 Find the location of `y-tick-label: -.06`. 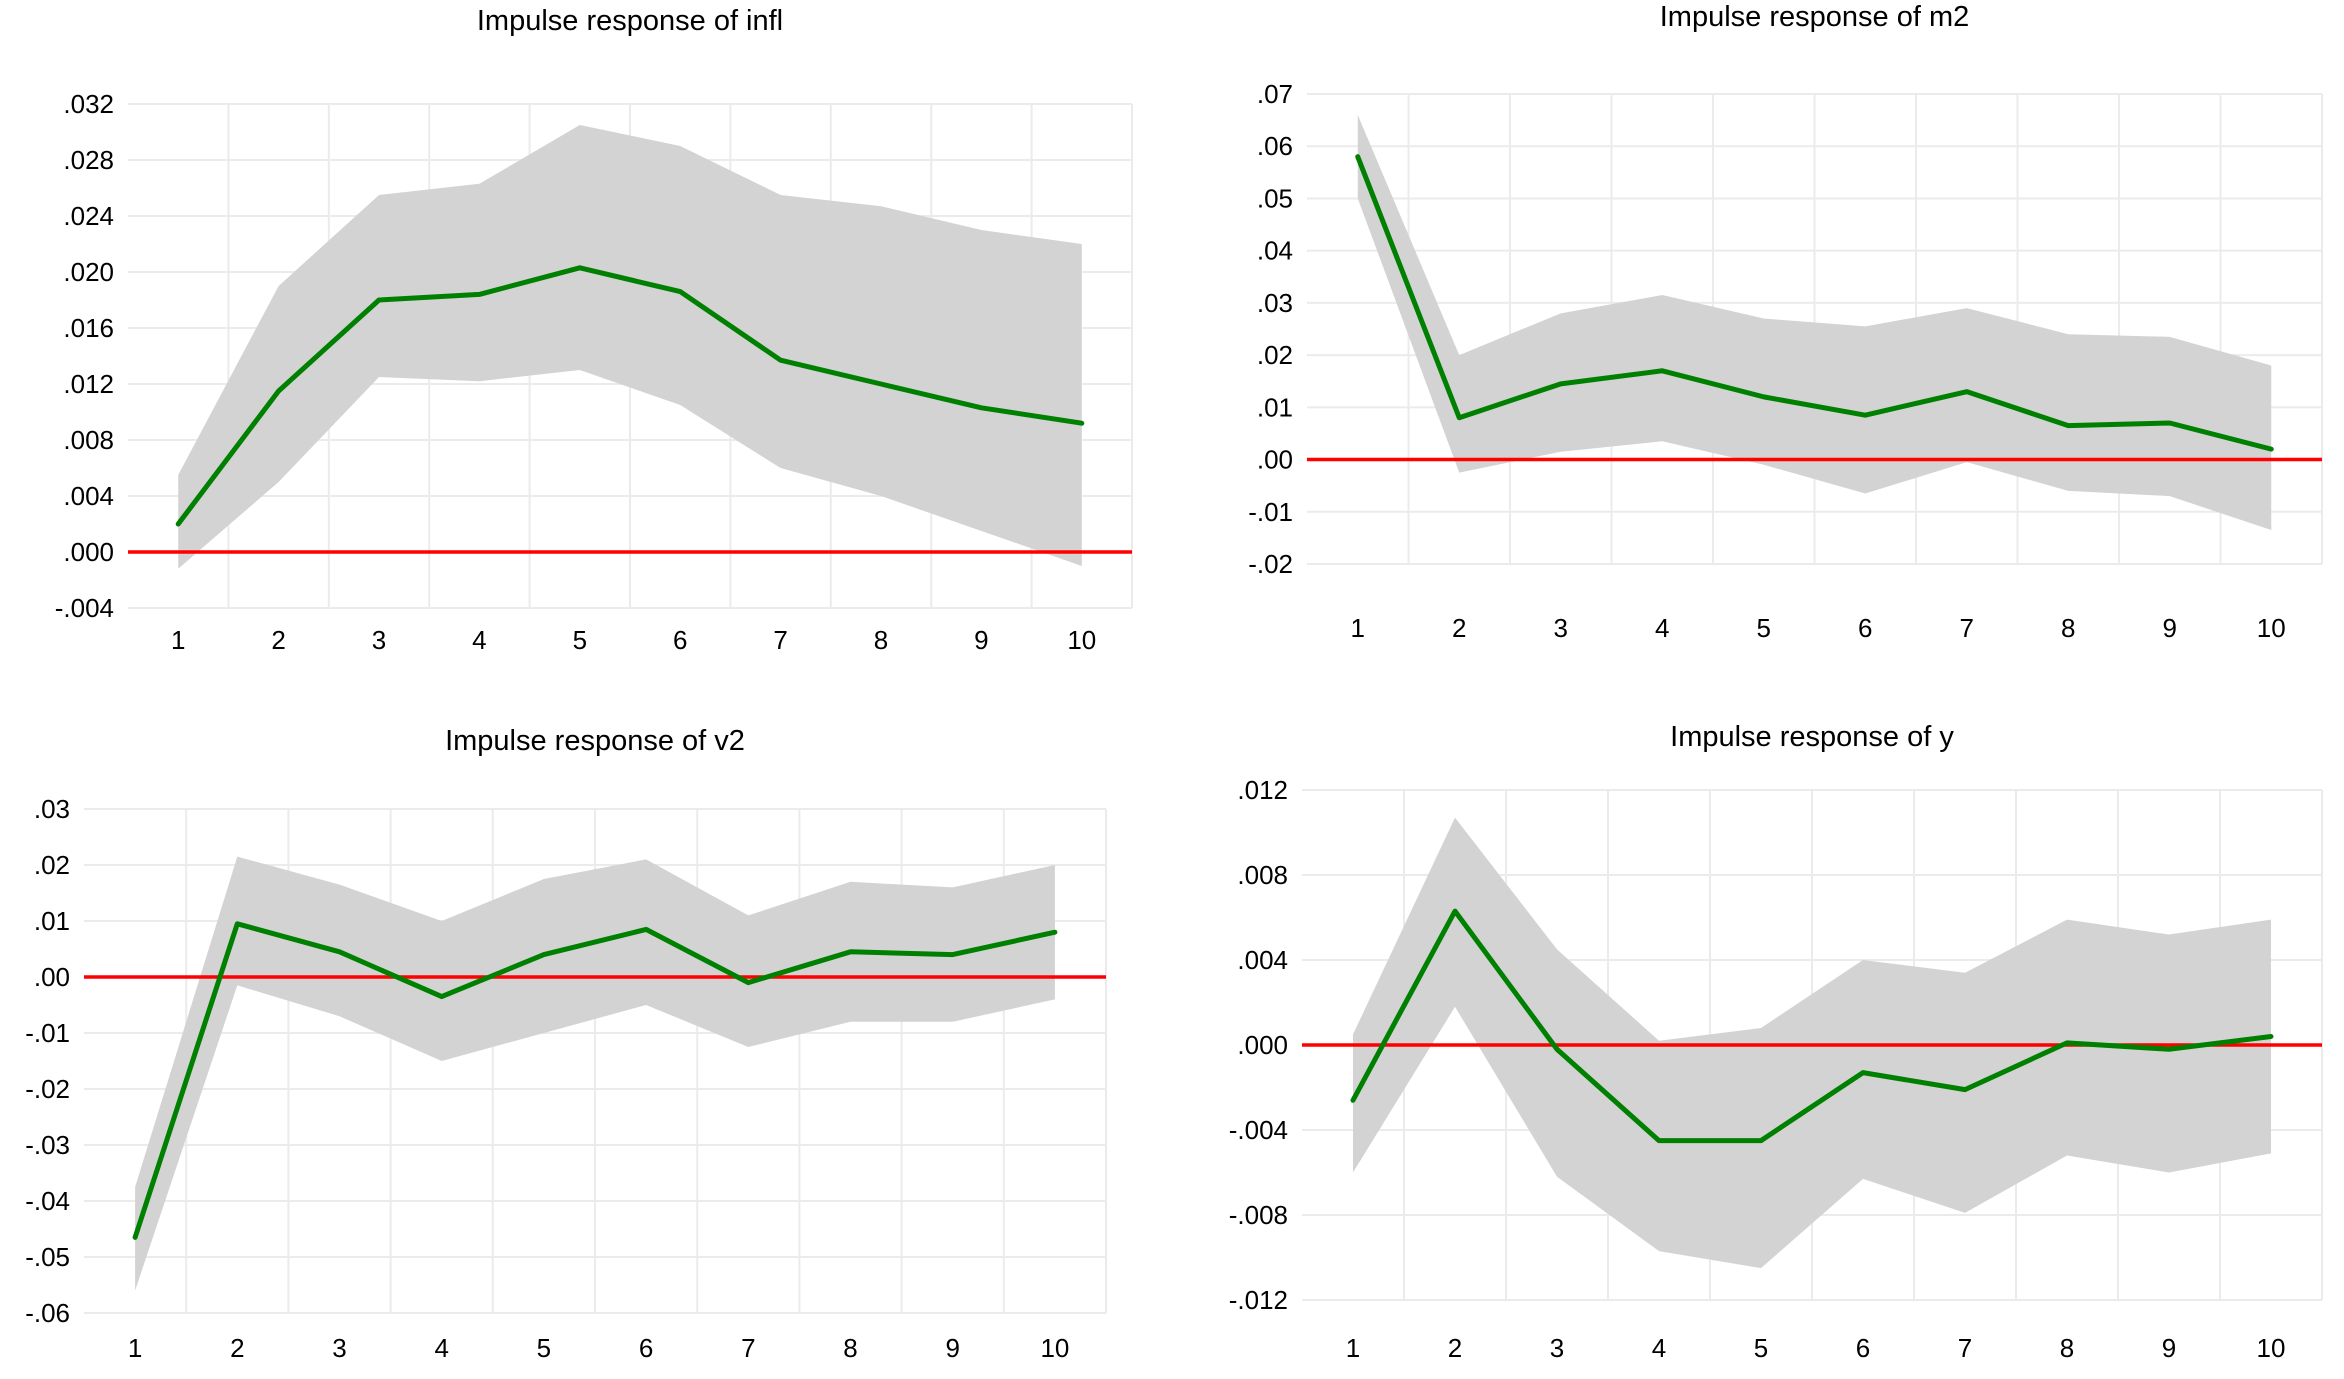

y-tick-label: -.06 is located at coordinates (47, 1313).